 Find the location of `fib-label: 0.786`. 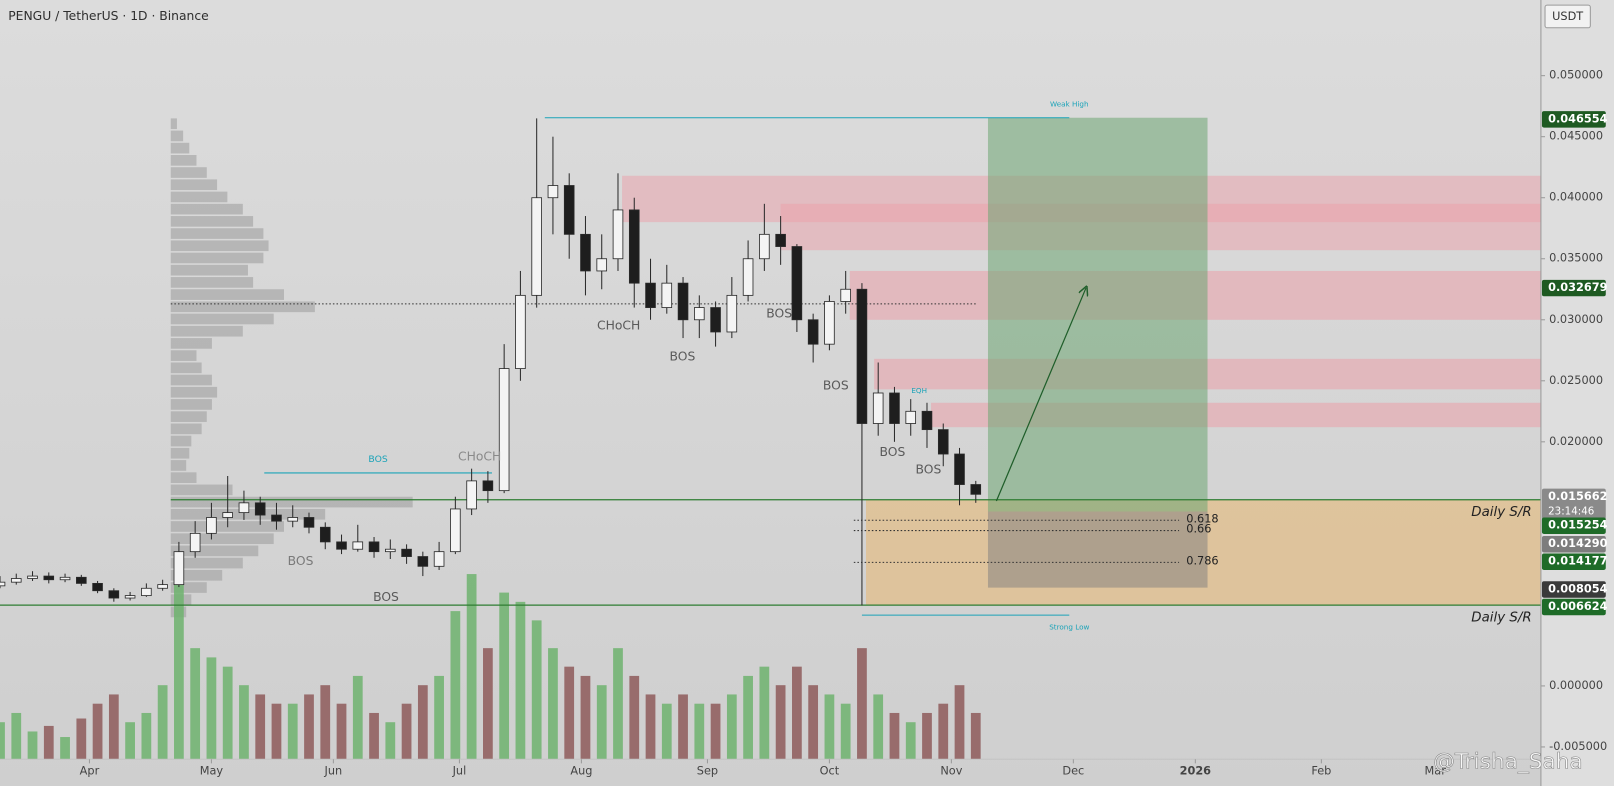

fib-label: 0.786 is located at coordinates (1202, 560).